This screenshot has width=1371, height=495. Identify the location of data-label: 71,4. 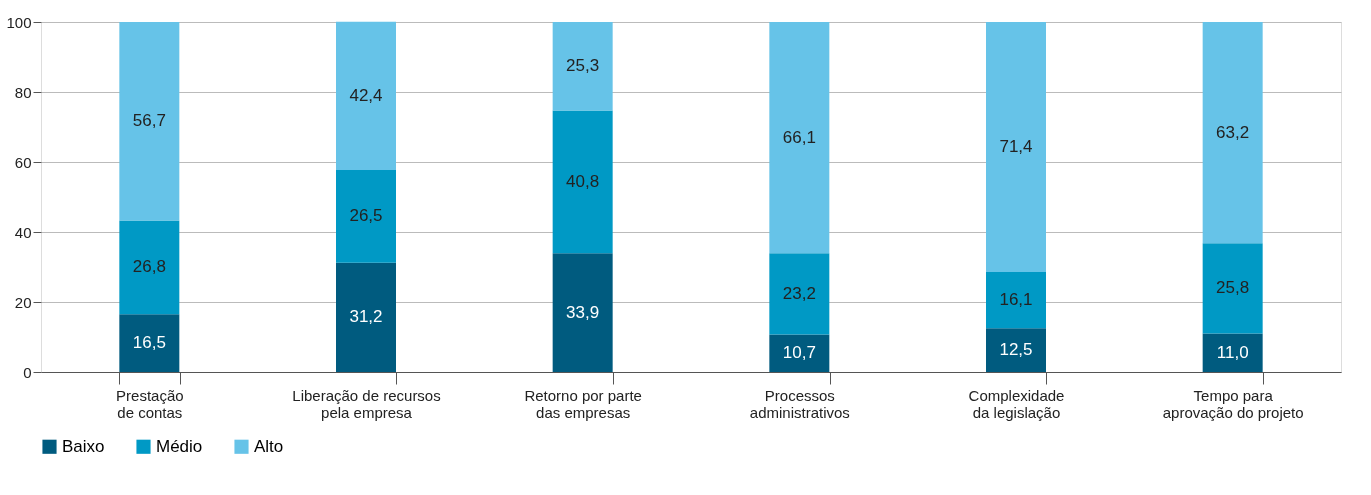
(1016, 146).